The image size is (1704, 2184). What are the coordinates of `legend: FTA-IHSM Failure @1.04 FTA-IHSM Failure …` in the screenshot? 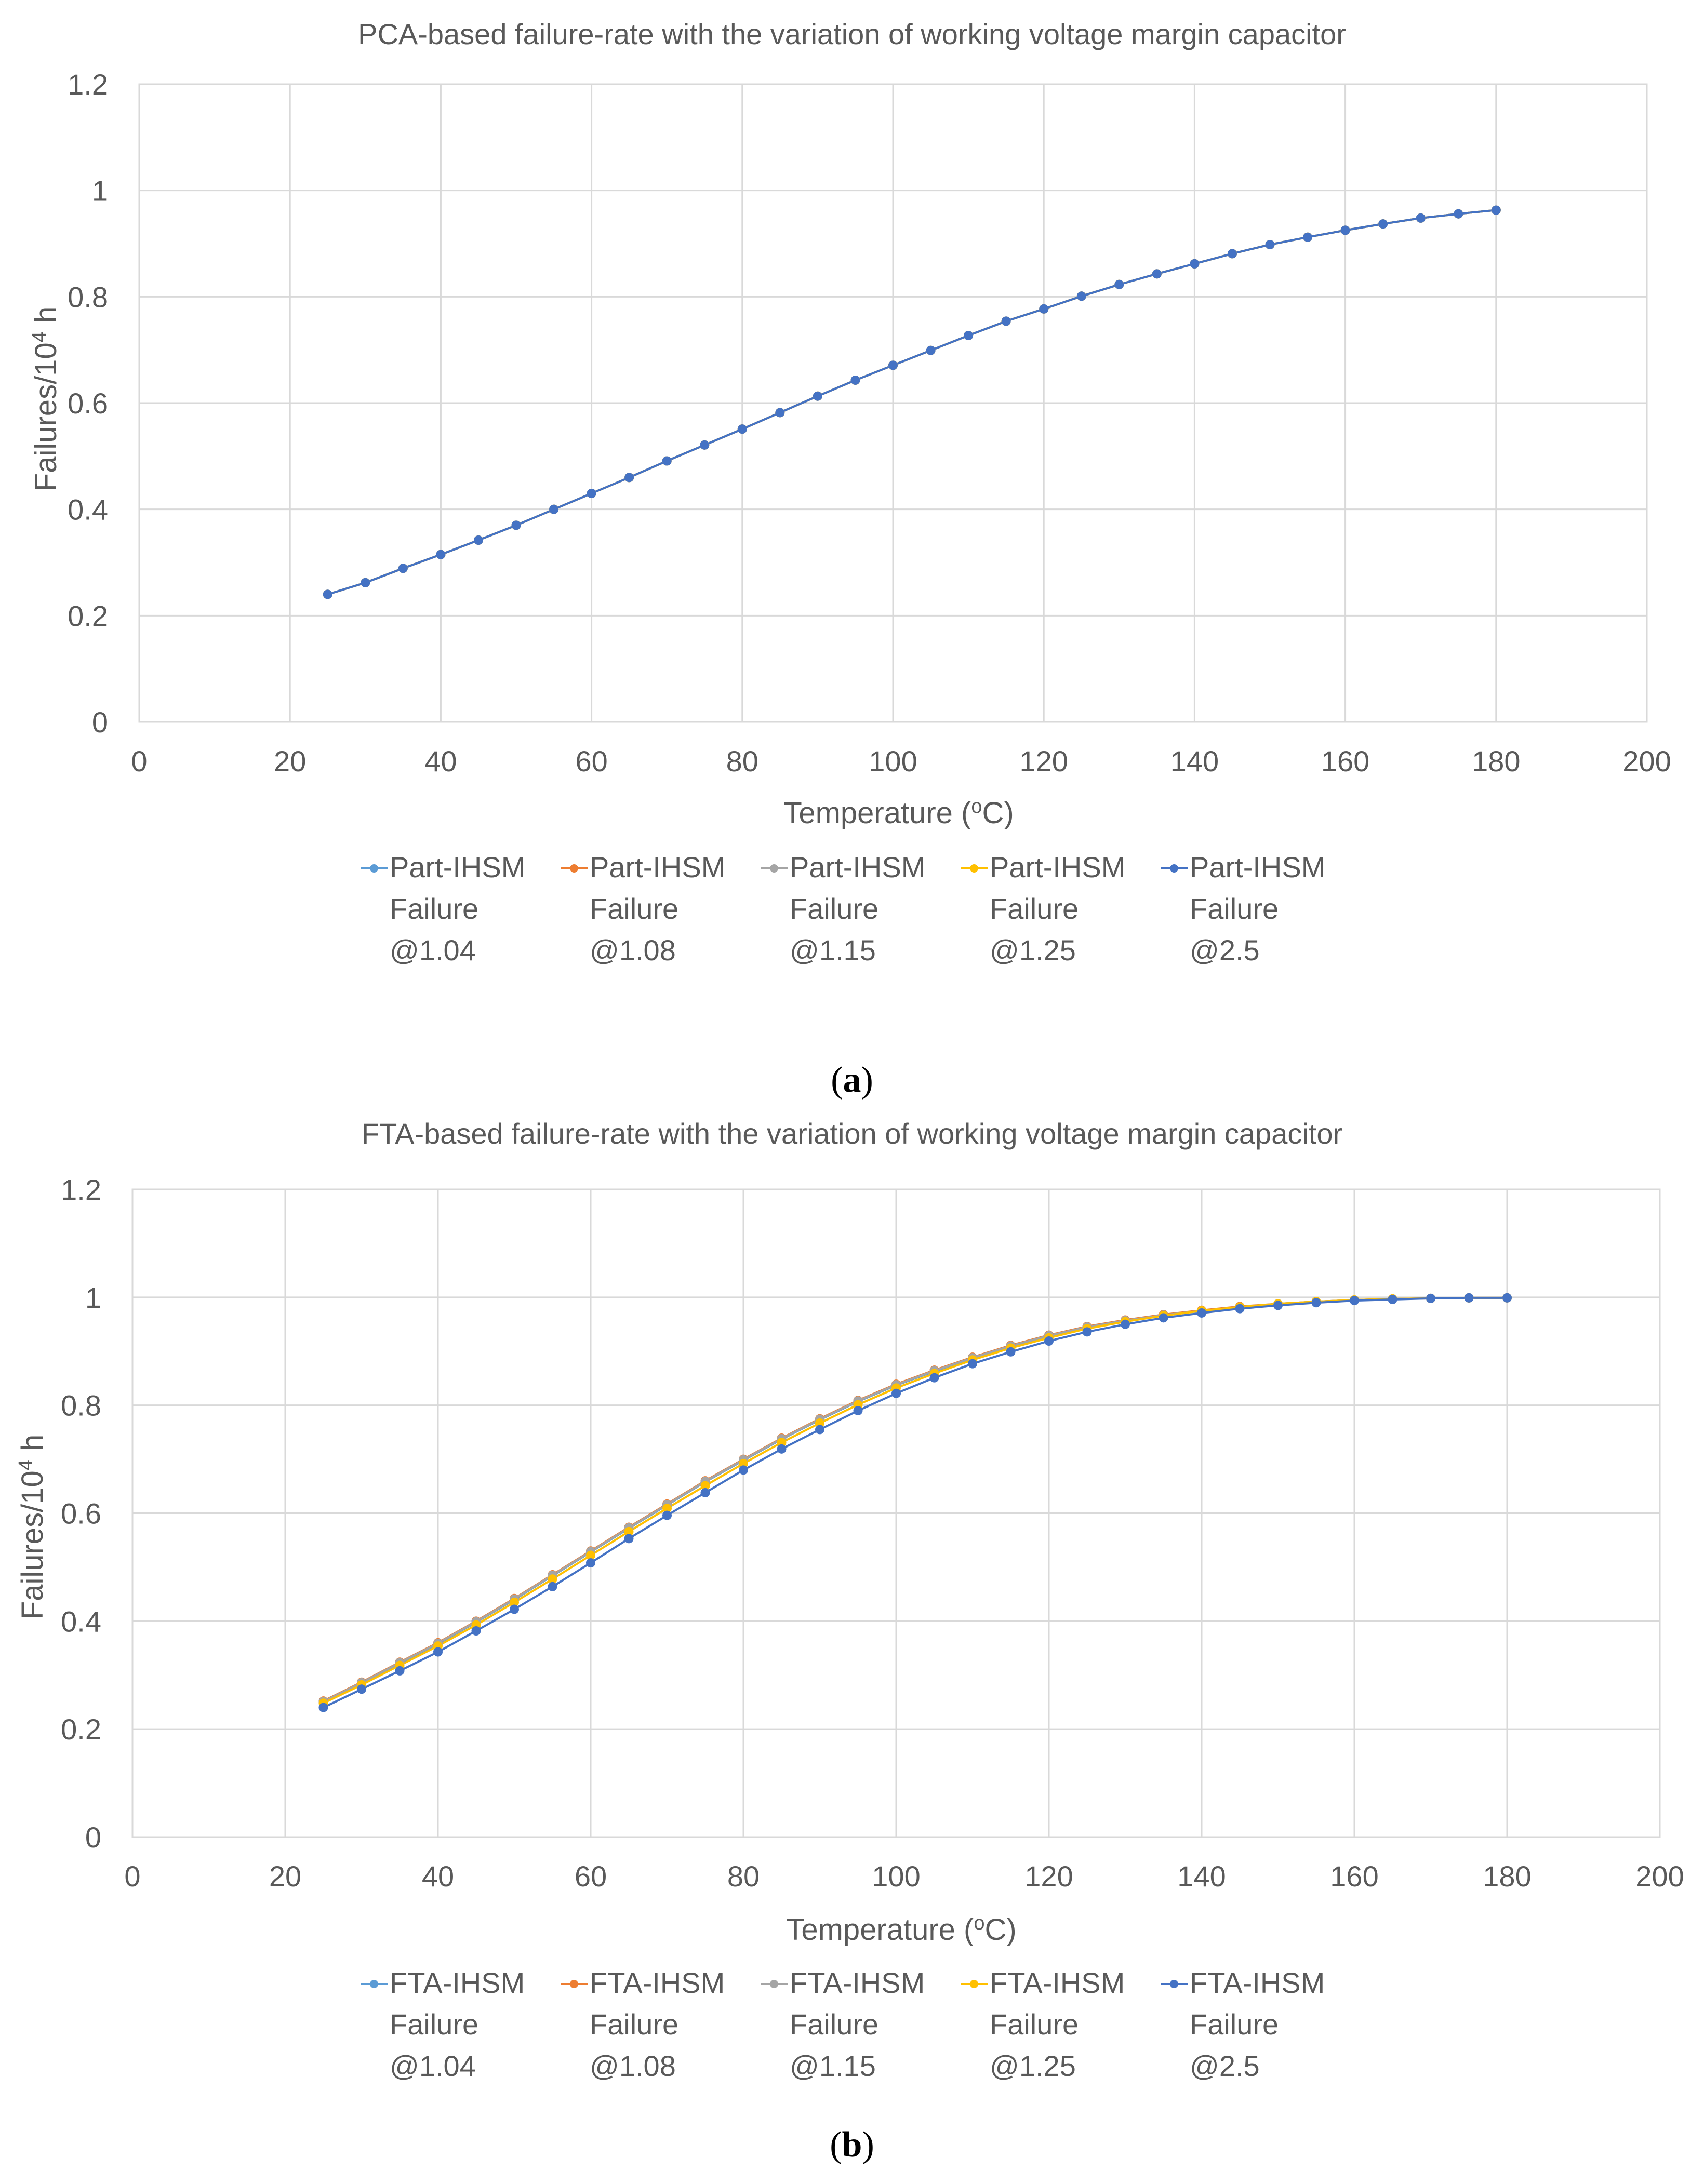 It's located at (858, 2024).